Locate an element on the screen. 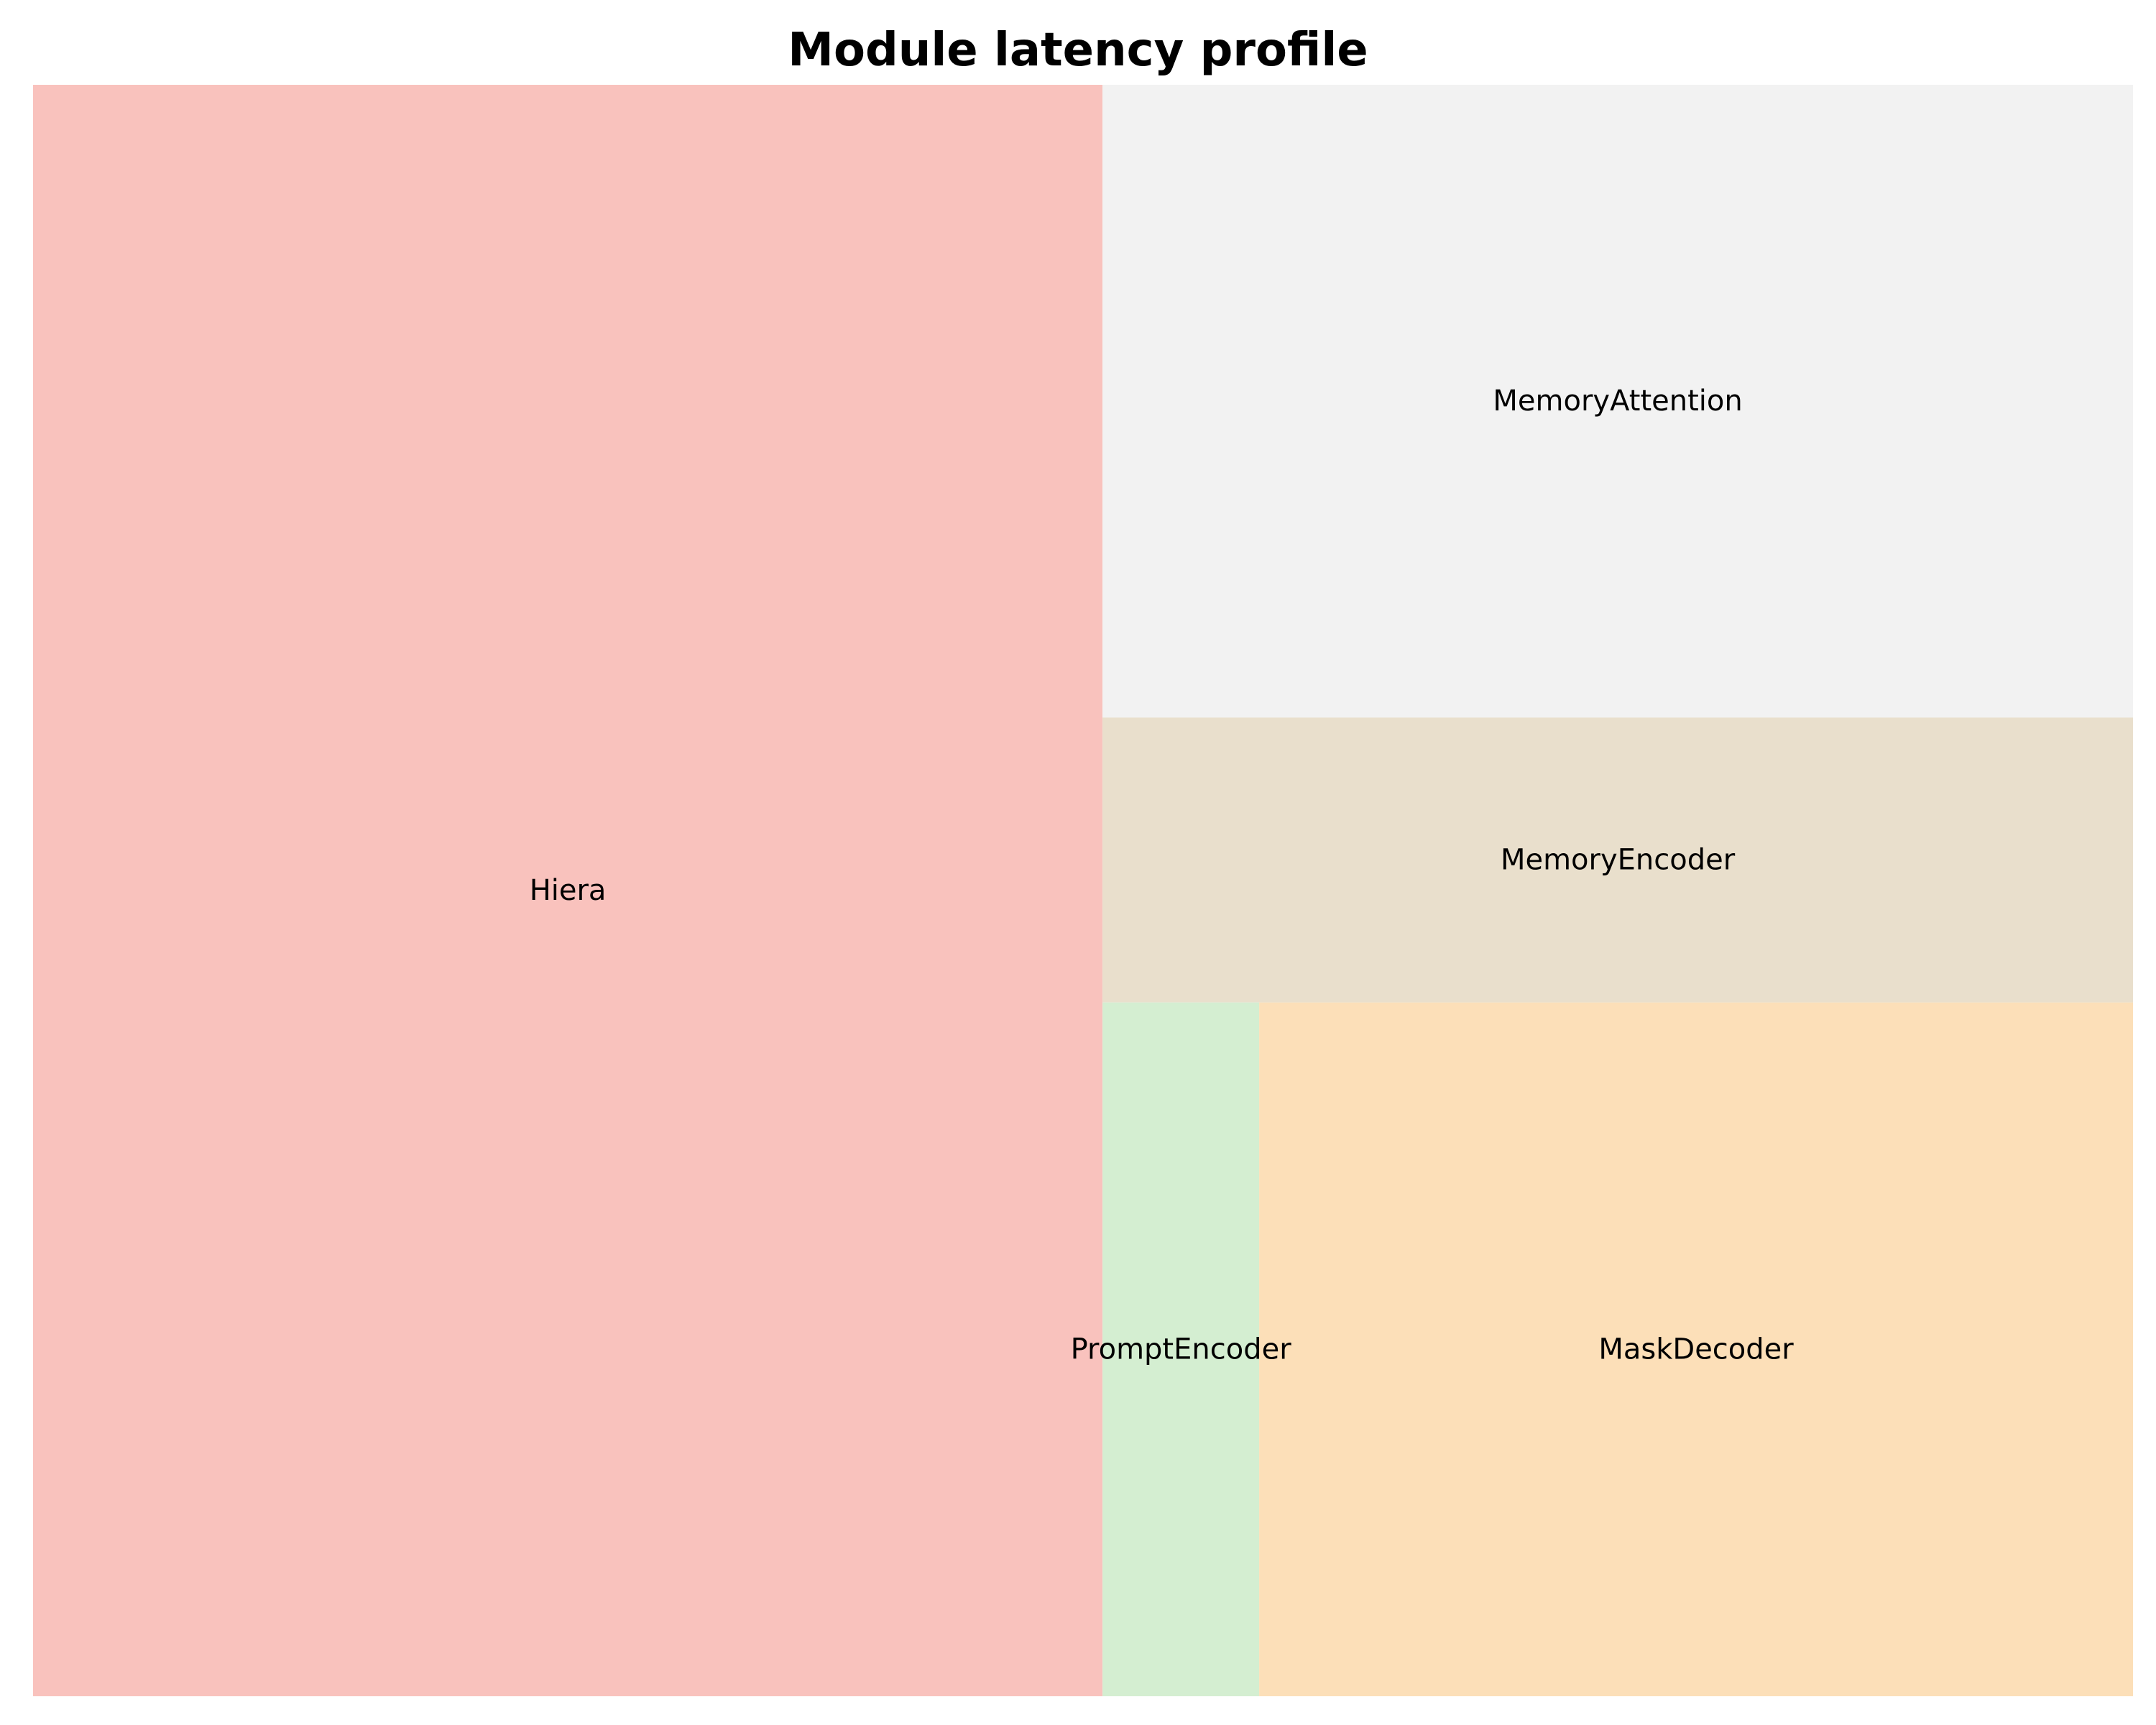 The width and height of the screenshot is (2156, 1725). chart-title: Module latency profile is located at coordinates (1078, 50).